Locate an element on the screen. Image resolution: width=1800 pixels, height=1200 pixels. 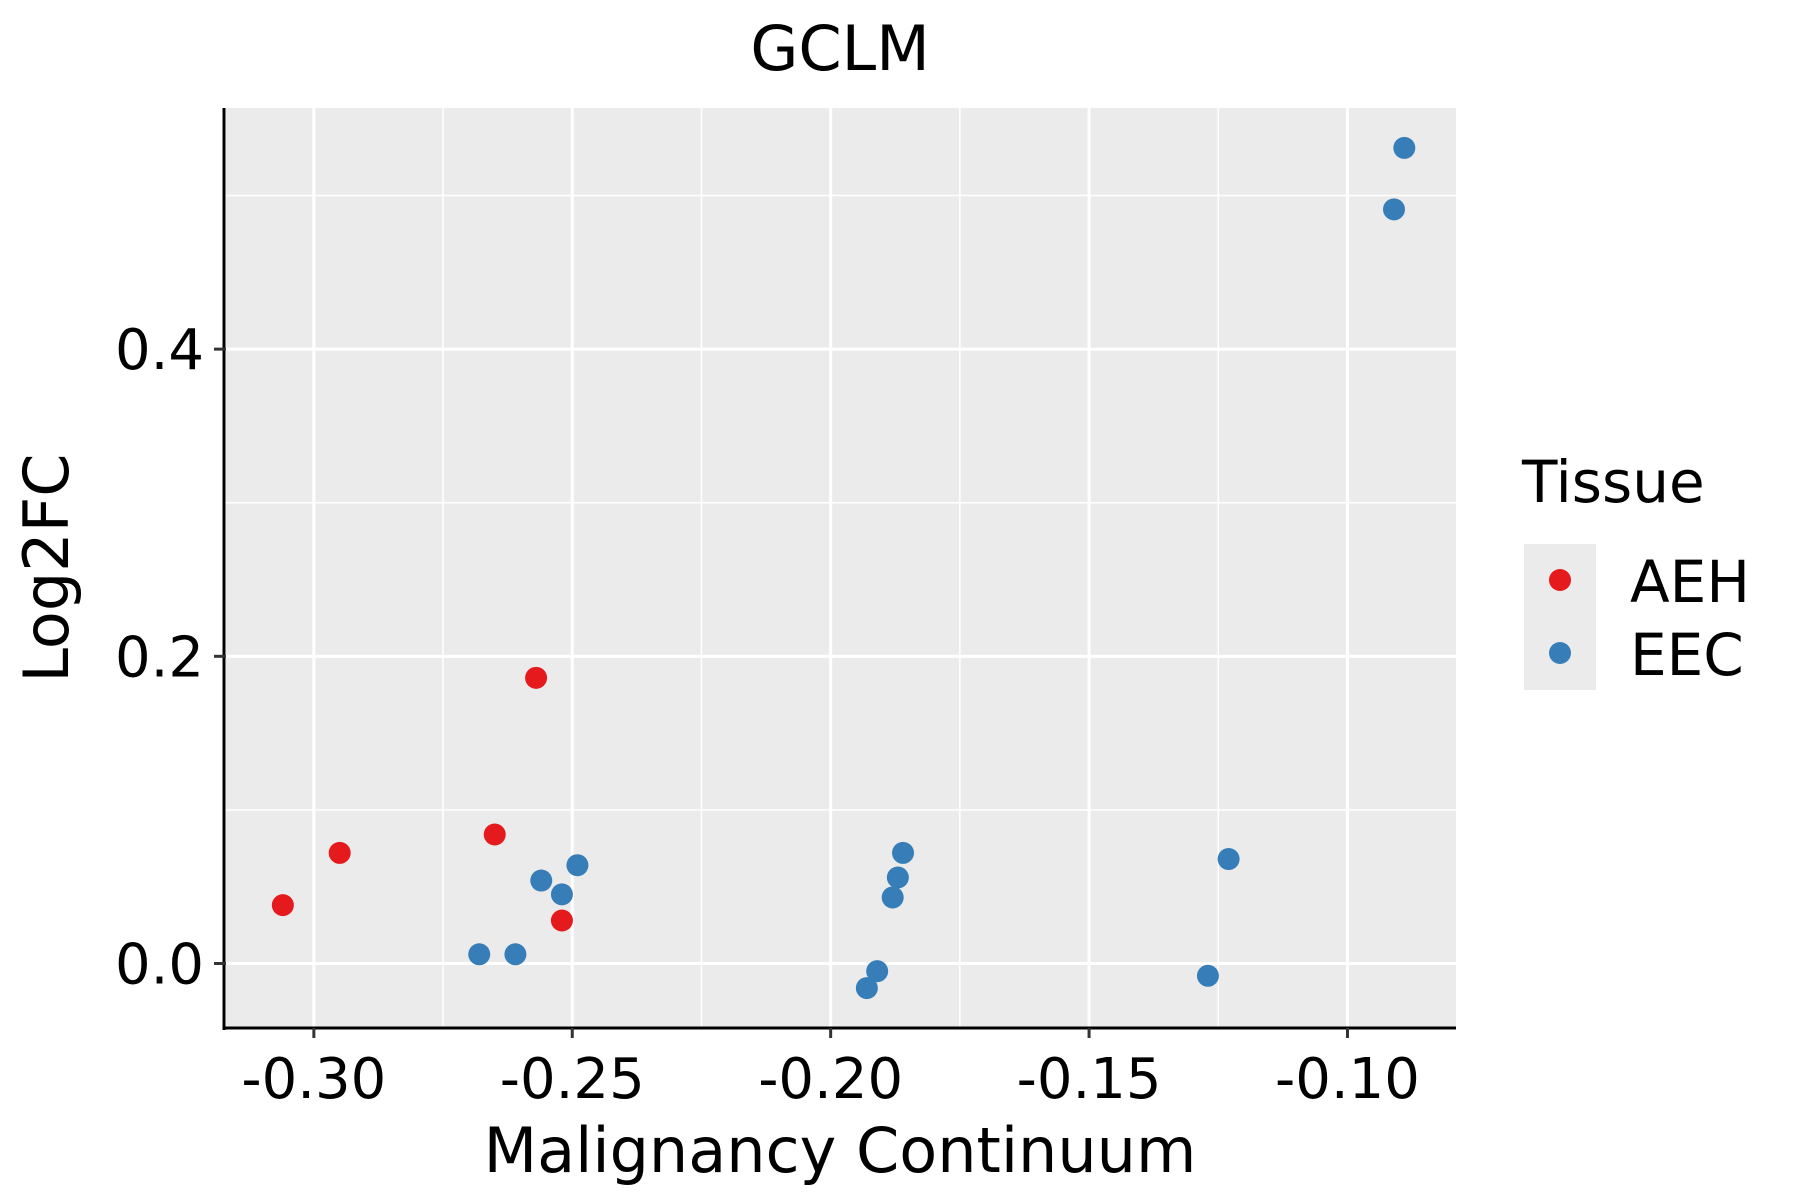
legend-key-eec is located at coordinates (1560, 653).